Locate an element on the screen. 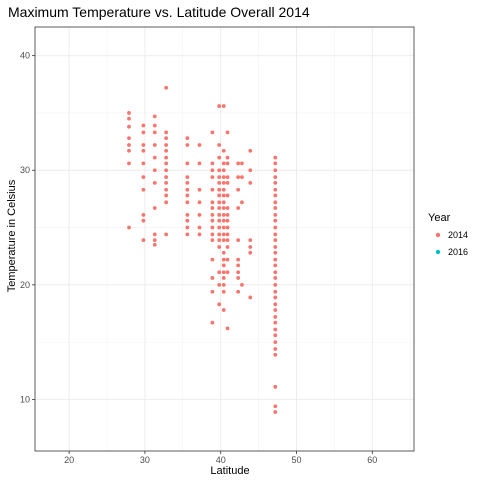 The width and height of the screenshot is (480, 480). y-axis-ticks: 10 20 30 40 is located at coordinates (27, 227).